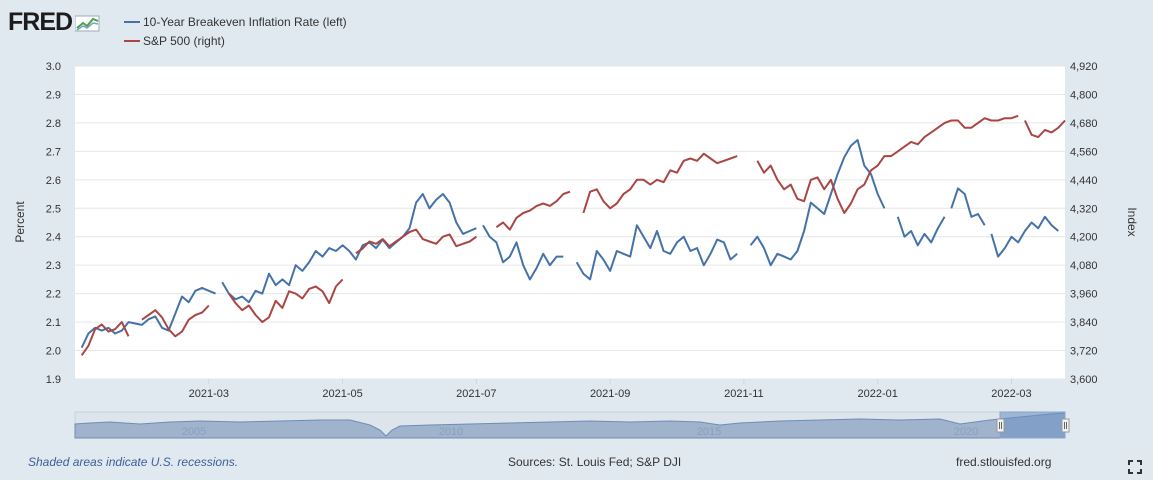  What do you see at coordinates (40, 22) in the screenshot?
I see `logo-text: FRED` at bounding box center [40, 22].